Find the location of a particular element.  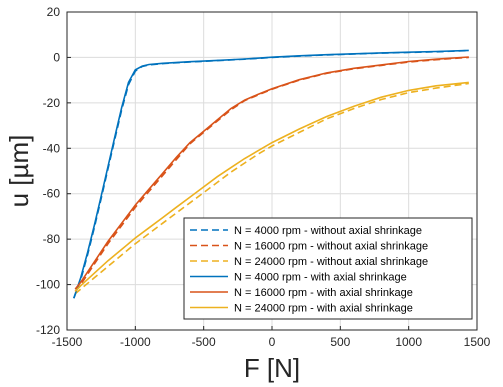

legend-label: N = 4000 rpm - with axial shrinkage is located at coordinates (320, 278).